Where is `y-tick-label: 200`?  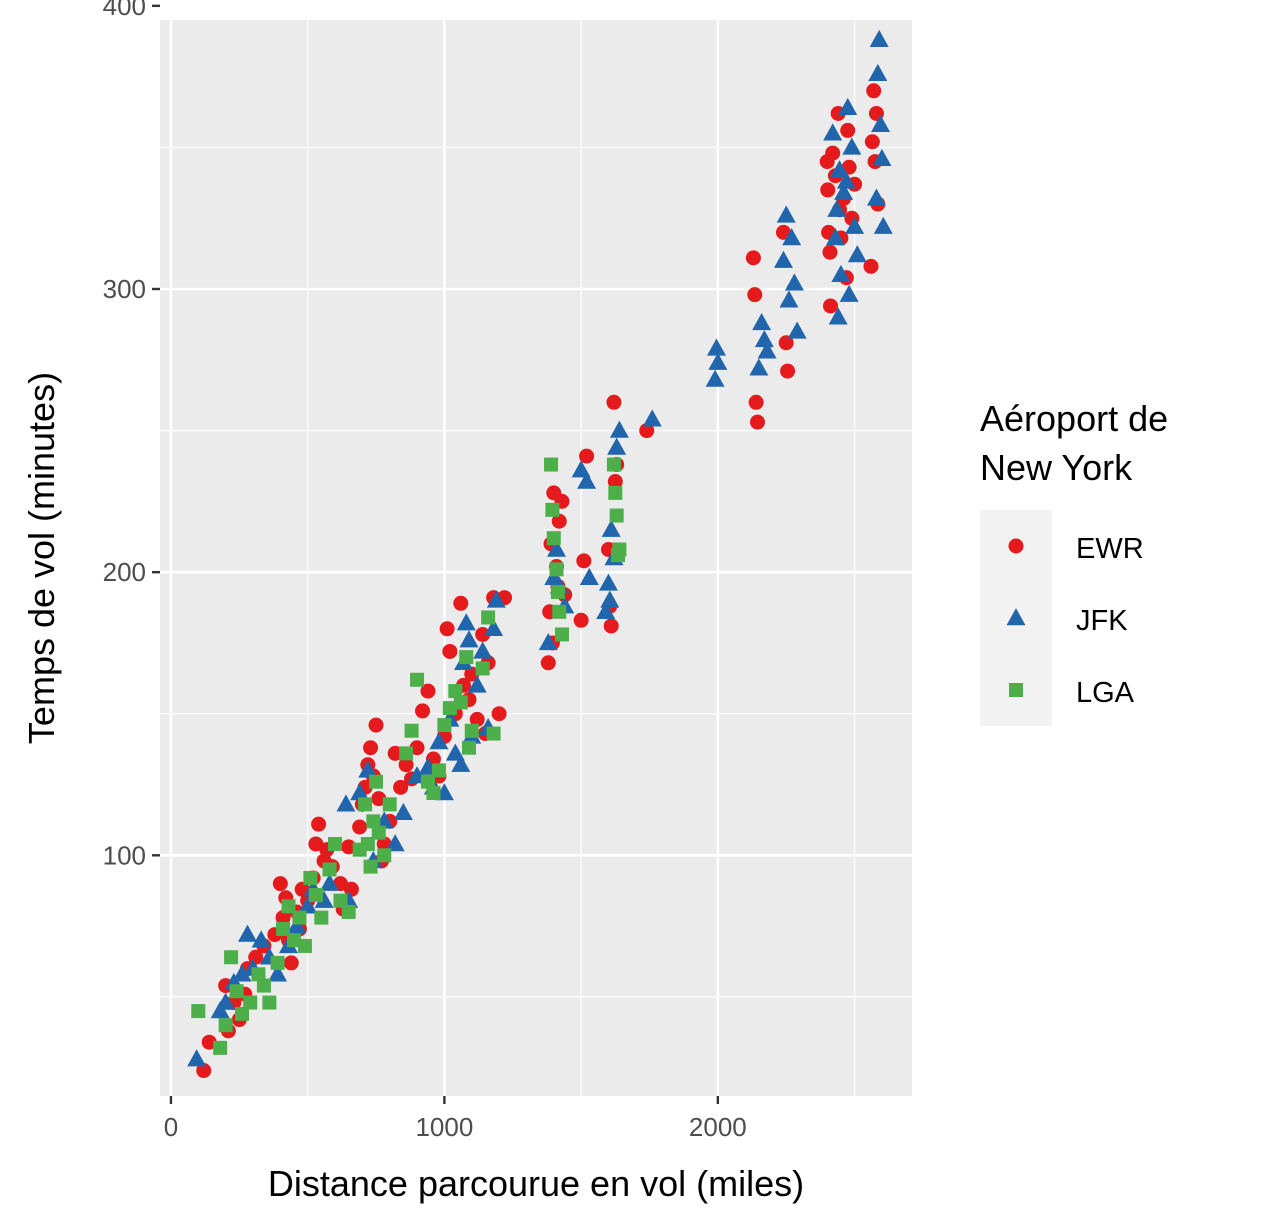 y-tick-label: 200 is located at coordinates (124, 572).